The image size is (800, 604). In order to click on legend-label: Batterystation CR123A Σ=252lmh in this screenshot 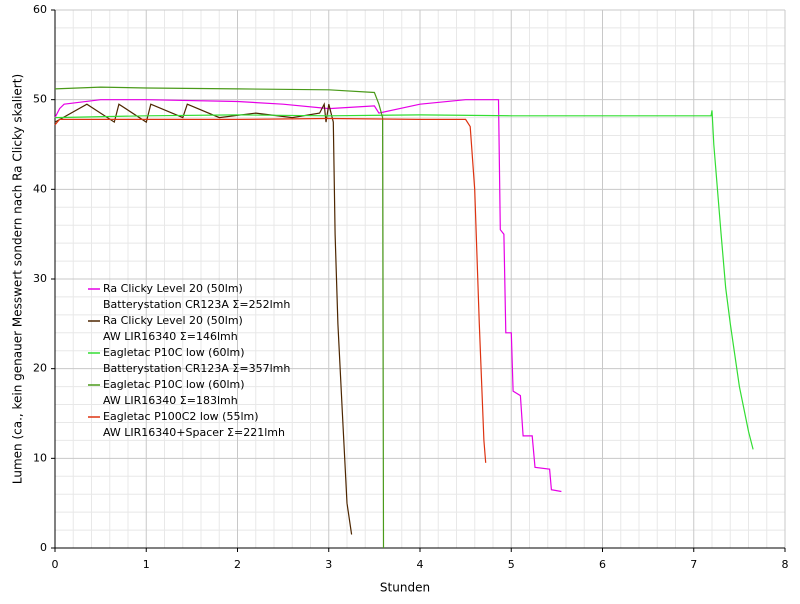, I will do `click(196, 304)`.